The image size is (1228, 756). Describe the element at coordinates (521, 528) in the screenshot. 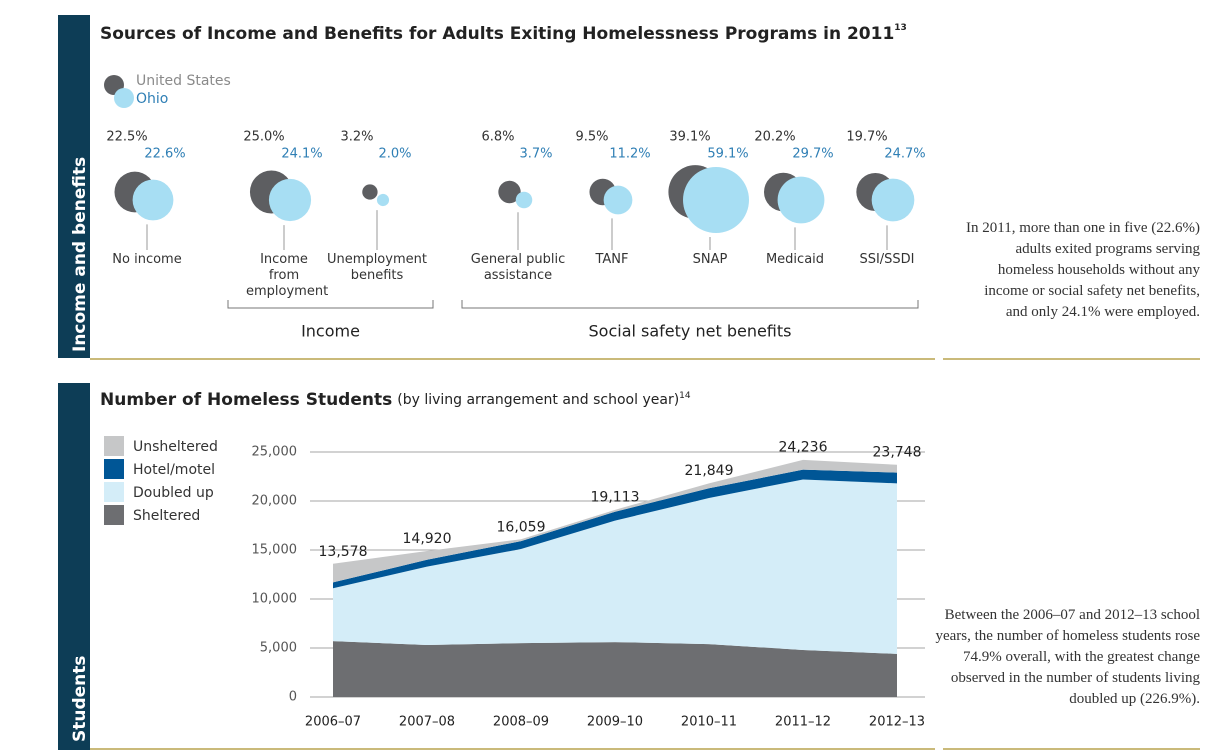

I see `total-label: 16,059` at that location.